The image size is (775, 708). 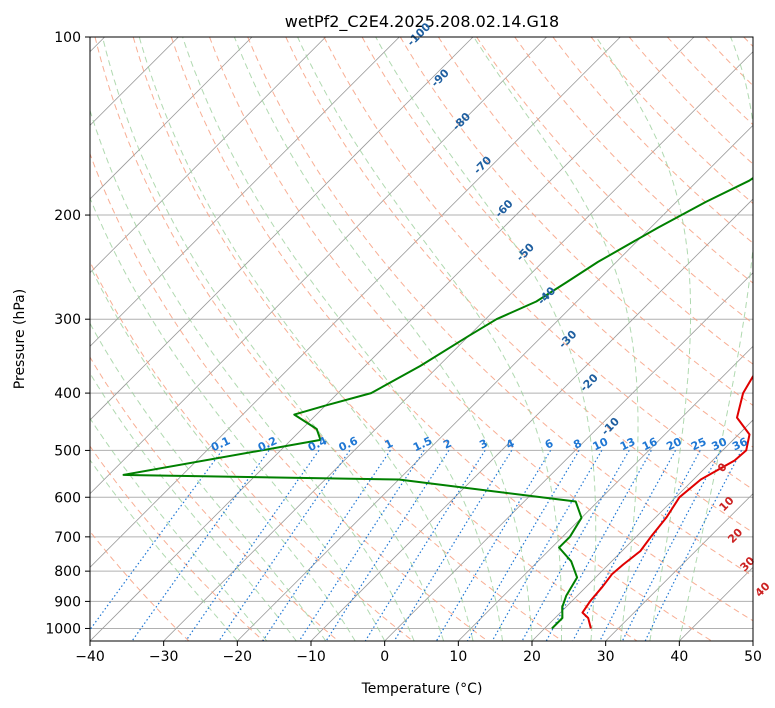 I want to click on mixing-ratio-label: 0.4, so click(x=317, y=444).